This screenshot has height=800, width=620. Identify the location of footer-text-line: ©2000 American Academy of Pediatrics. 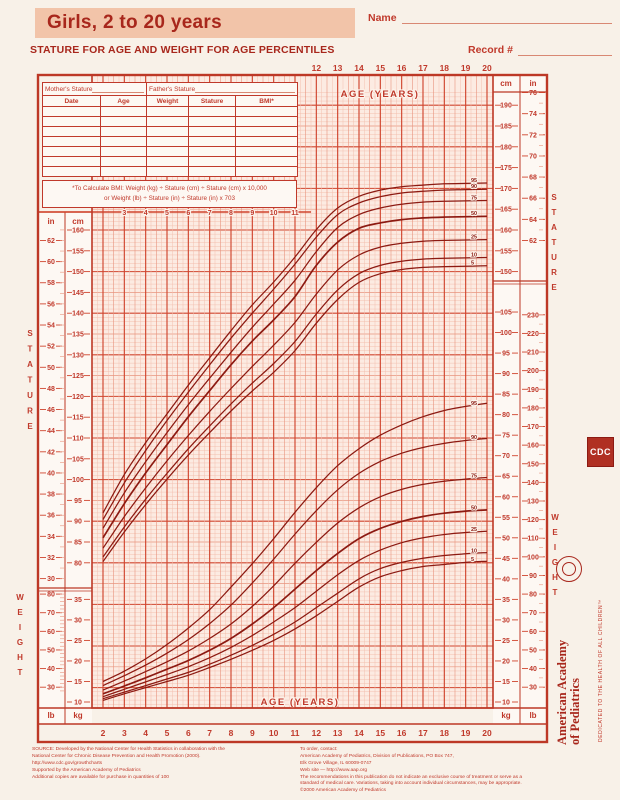
(343, 791).